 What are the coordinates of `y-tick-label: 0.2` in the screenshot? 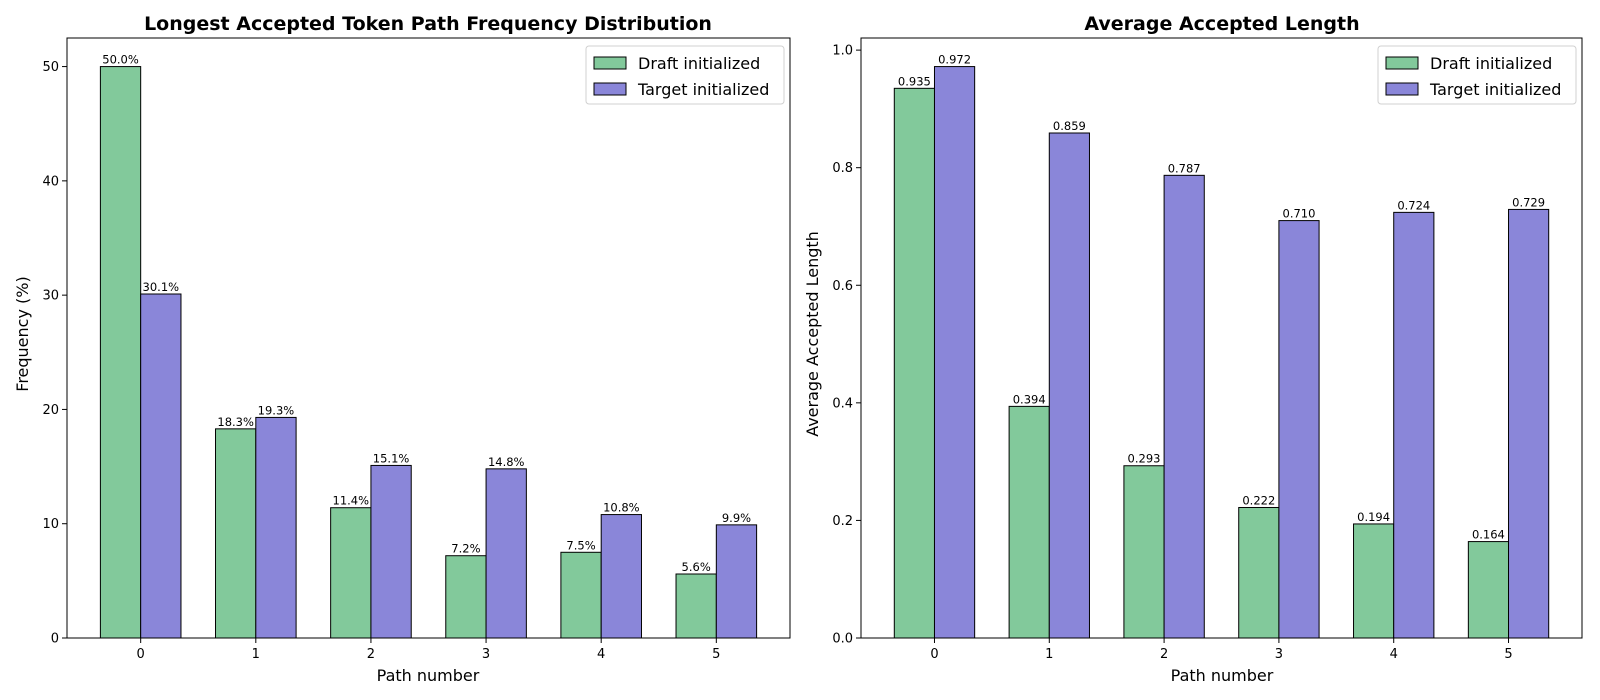 It's located at (842, 521).